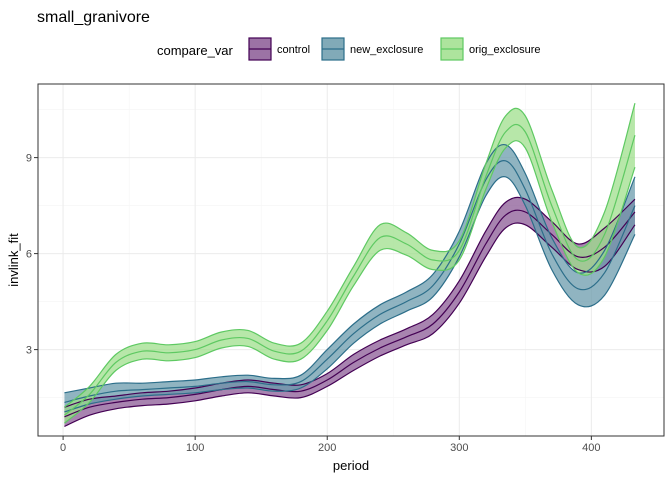 The width and height of the screenshot is (672, 480). I want to click on legend-label: new_exclosure, so click(386, 50).